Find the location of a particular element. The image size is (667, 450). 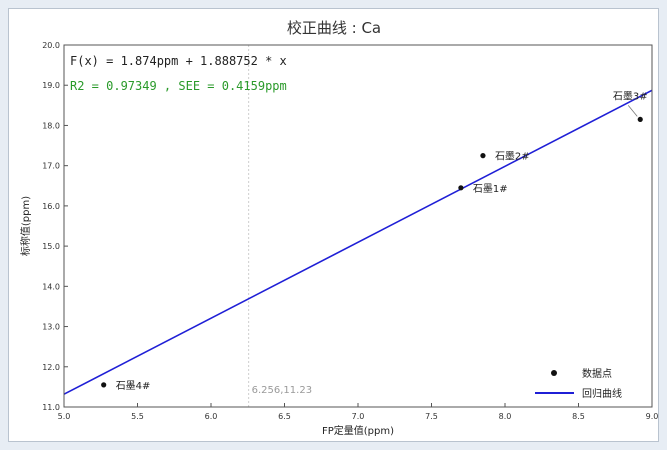

y-tick-label: 12.0 is located at coordinates (51, 367).